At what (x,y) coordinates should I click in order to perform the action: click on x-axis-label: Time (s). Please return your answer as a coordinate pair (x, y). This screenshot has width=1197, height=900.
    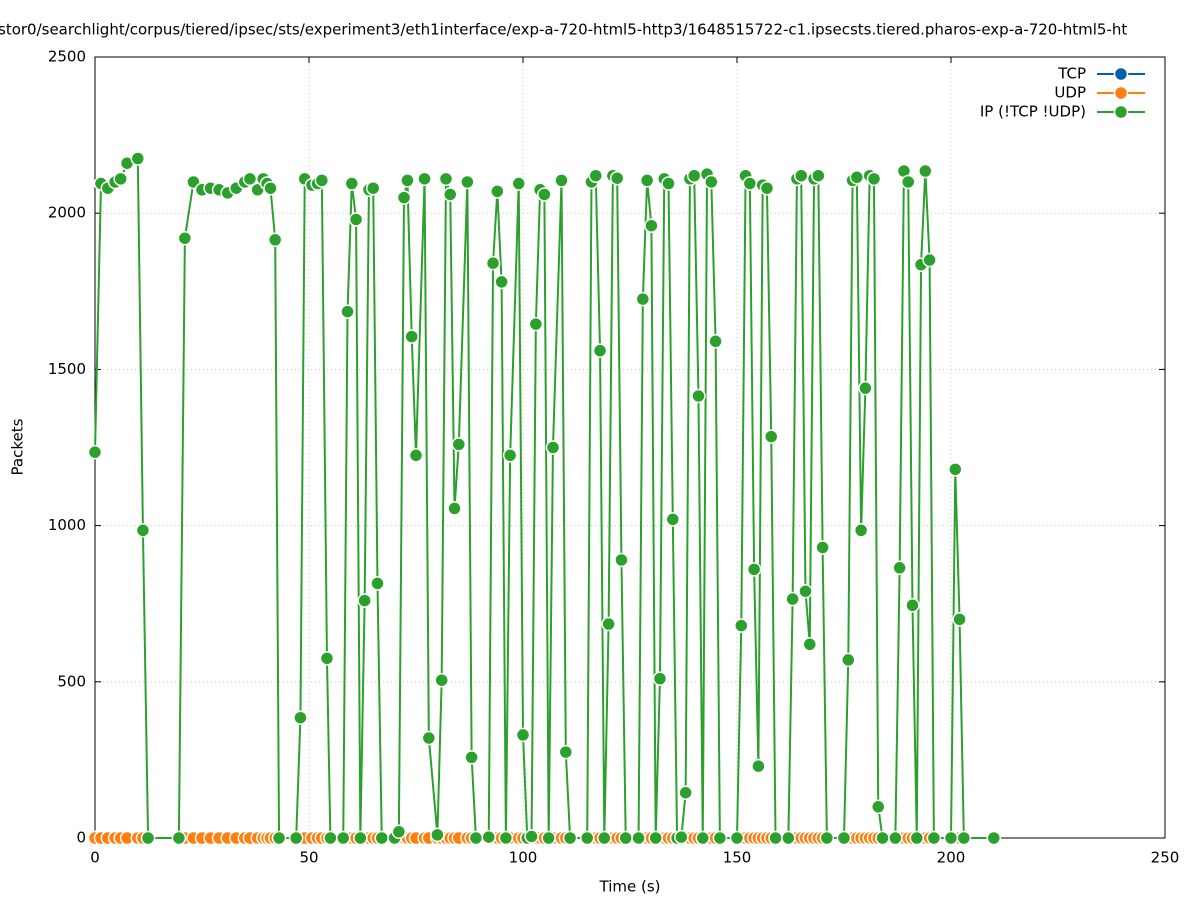
    Looking at the image, I should click on (630, 887).